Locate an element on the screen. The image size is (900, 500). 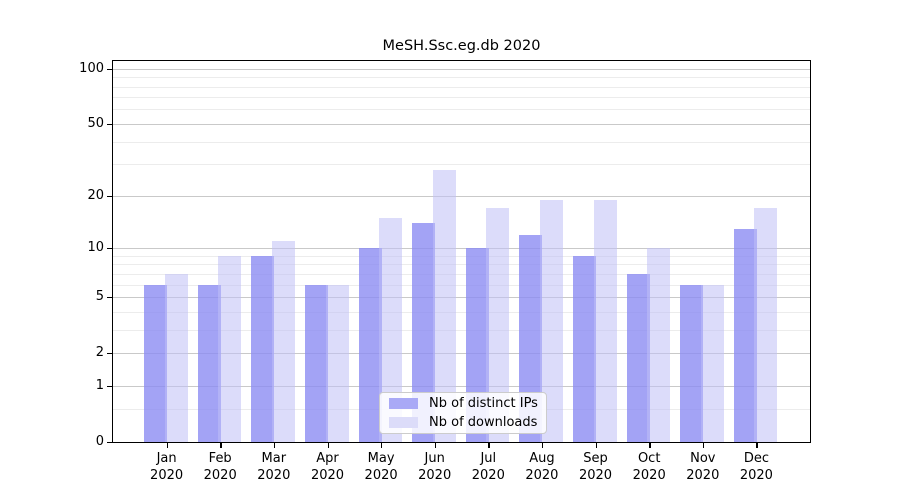
legend-swatch-downloads is located at coordinates (403, 422).